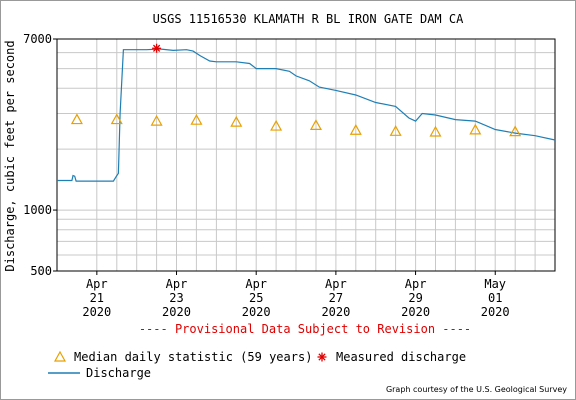 The image size is (576, 400). What do you see at coordinates (495, 298) in the screenshot?
I see `x-tick-label: 01` at bounding box center [495, 298].